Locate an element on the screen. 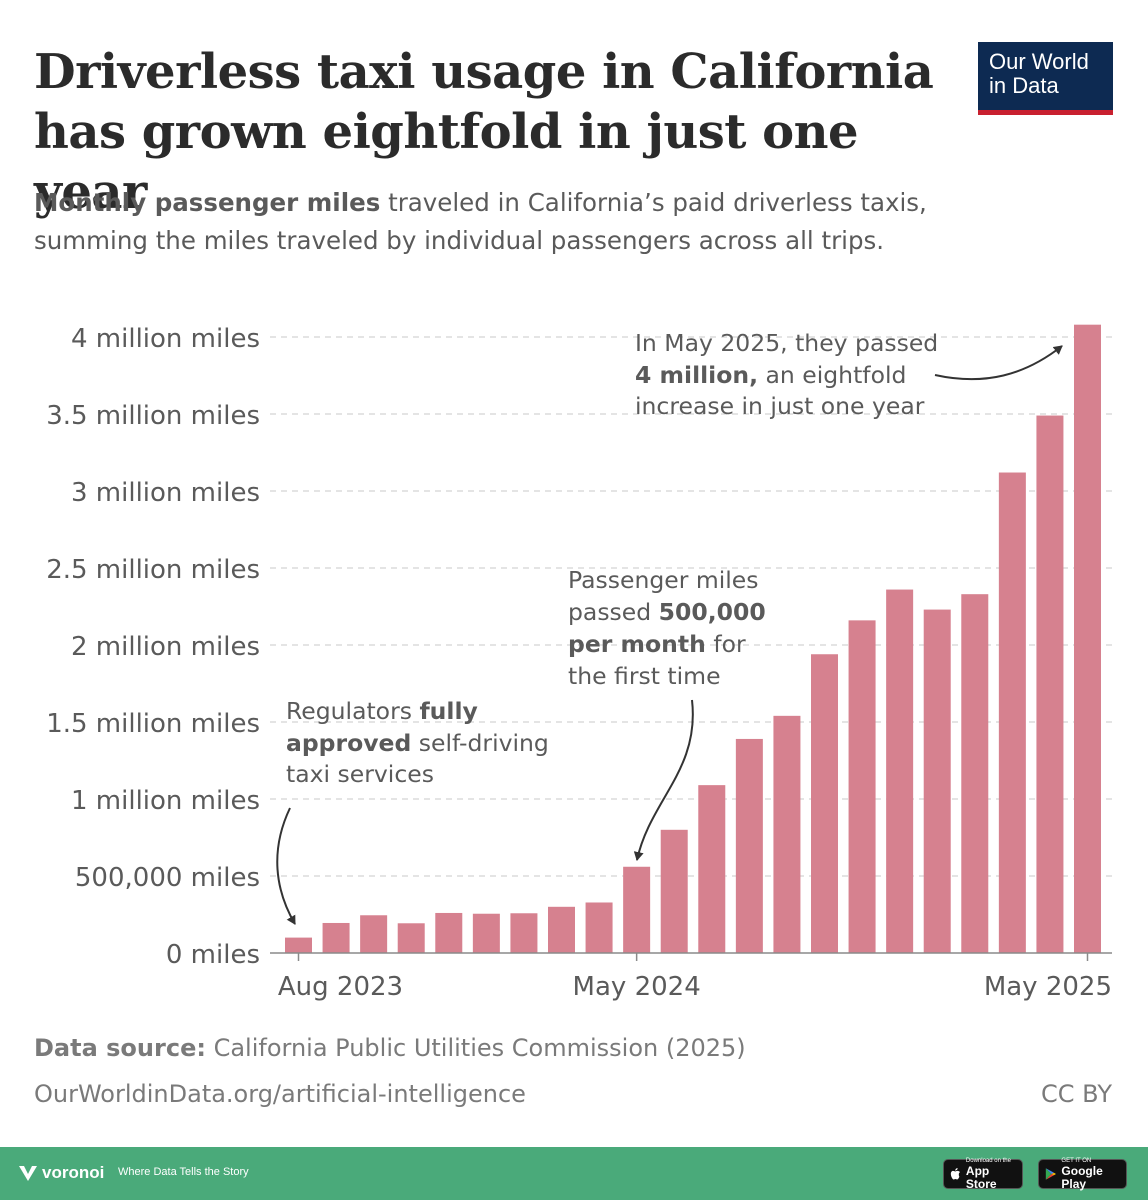 Image resolution: width=1148 pixels, height=1200 pixels. apple-icon is located at coordinates (955, 1173).